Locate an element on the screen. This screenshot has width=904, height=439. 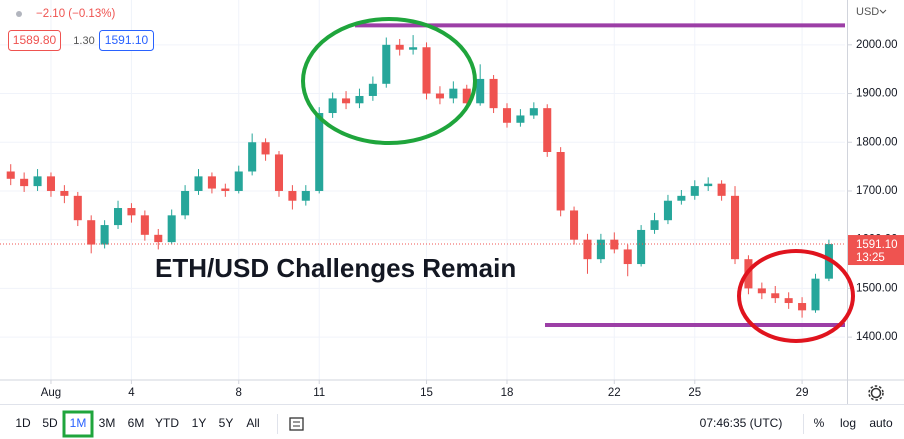
log-toggle: log is located at coordinates (848, 423).